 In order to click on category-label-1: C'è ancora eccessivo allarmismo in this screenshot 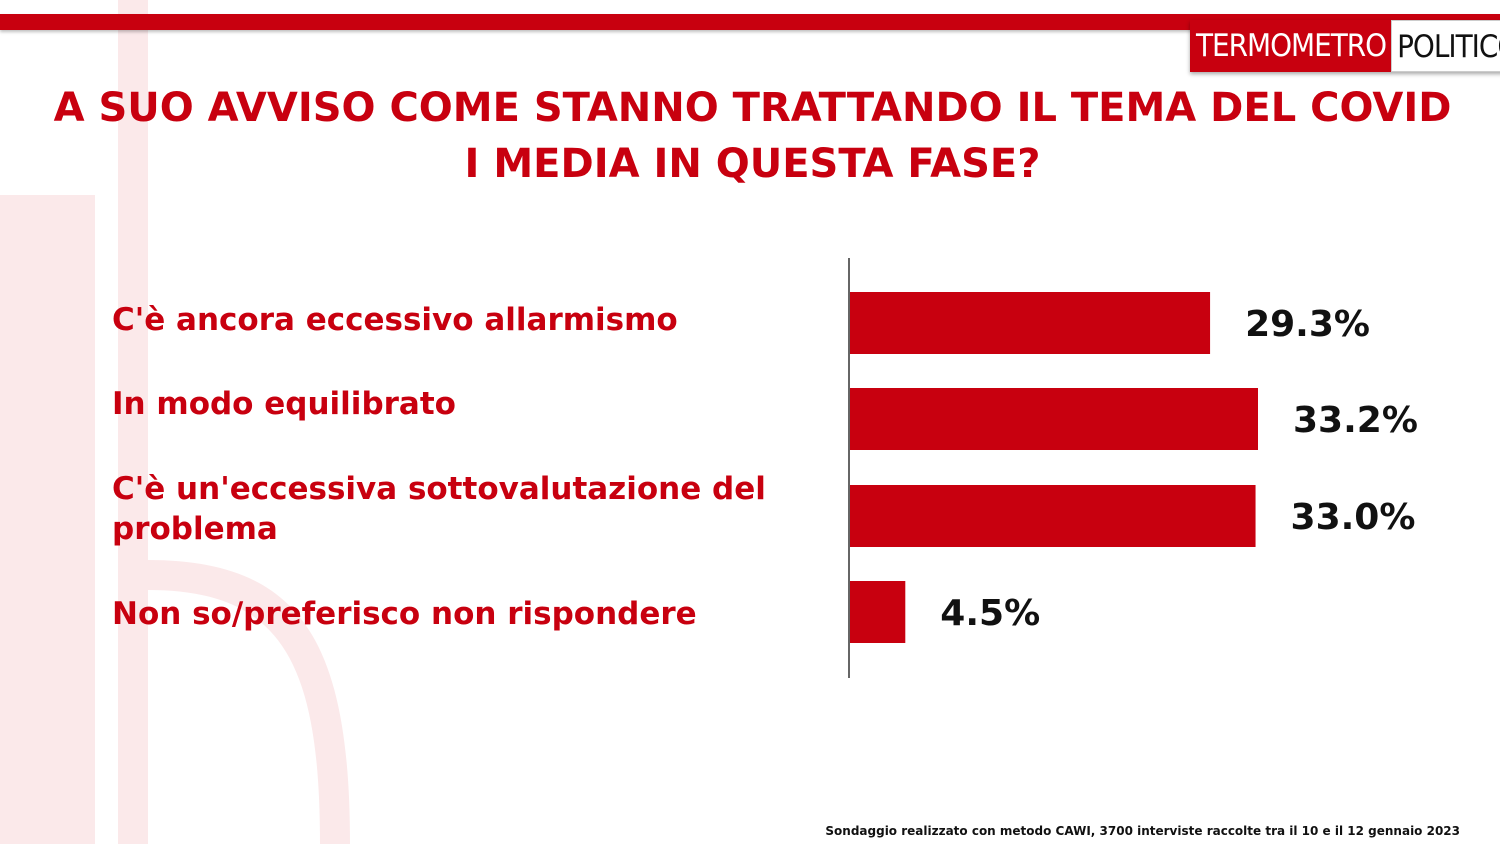, I will do `click(395, 320)`.